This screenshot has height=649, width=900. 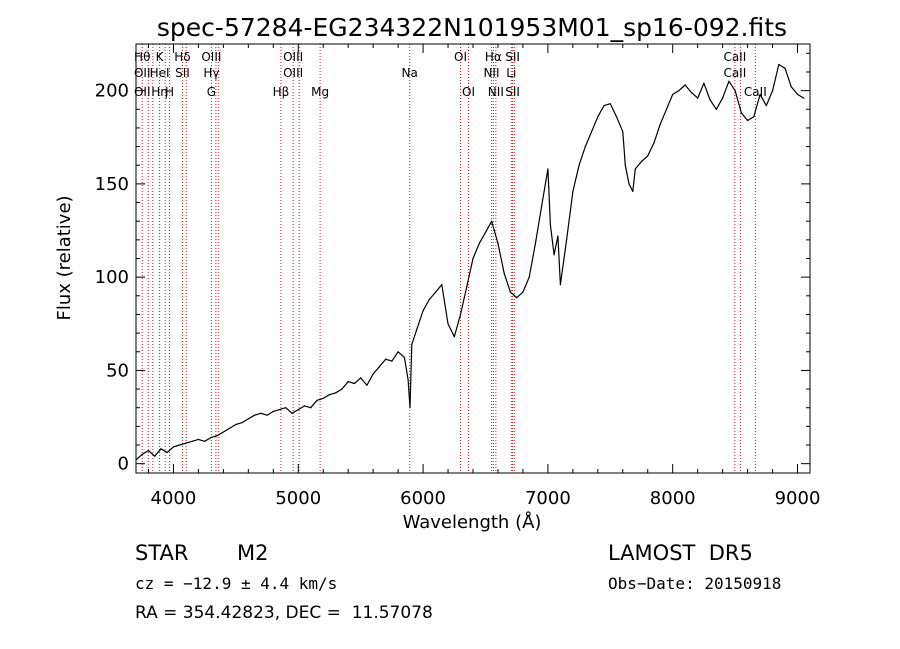 What do you see at coordinates (169, 92) in the screenshot?
I see `spectral-line-label: H` at bounding box center [169, 92].